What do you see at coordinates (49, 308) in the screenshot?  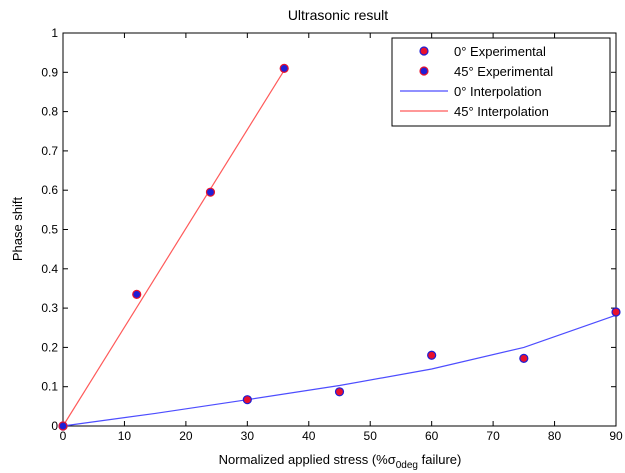 I see `y-tick-label: 0.3` at bounding box center [49, 308].